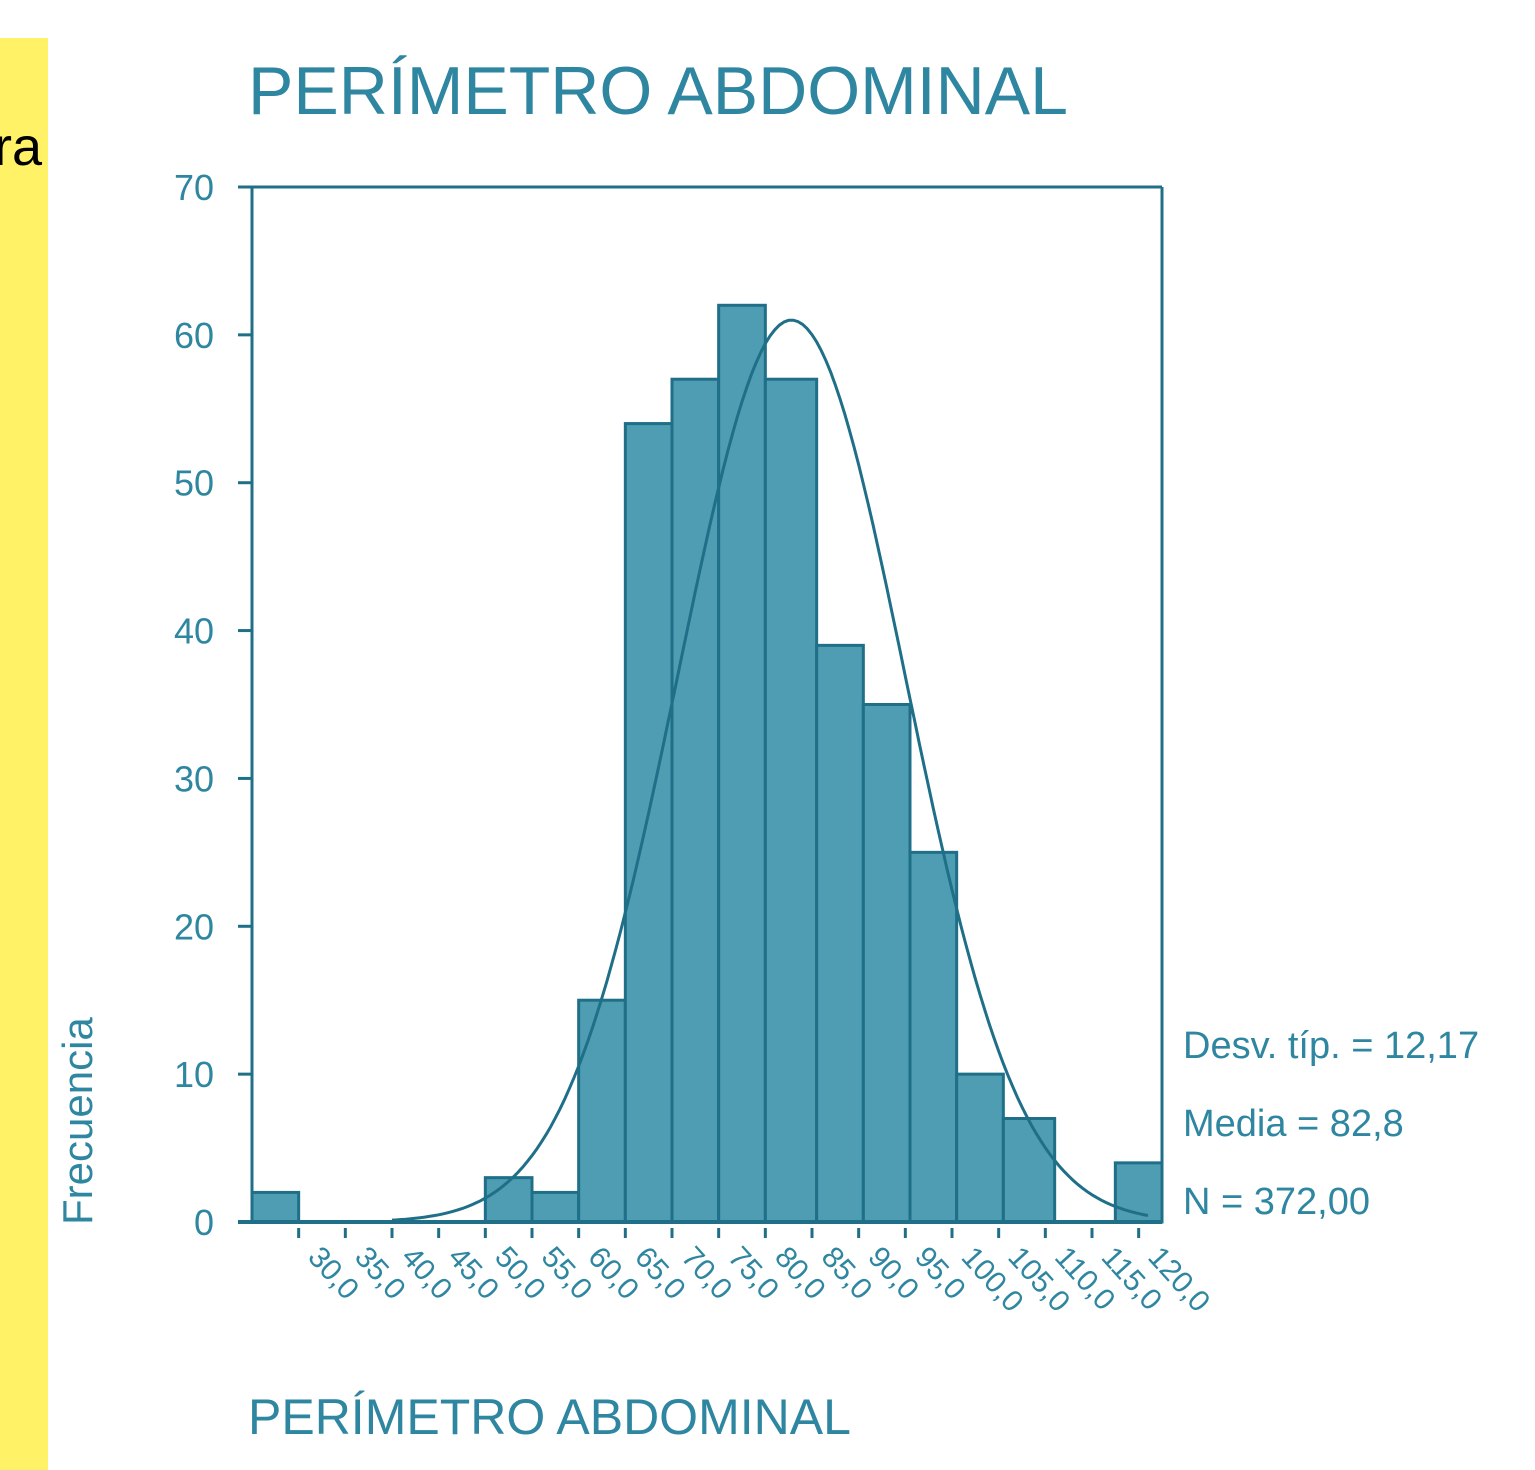 This screenshot has width=1535, height=1470. Describe the element at coordinates (427, 1273) in the screenshot. I see `x-tick-label: 40,0` at that location.